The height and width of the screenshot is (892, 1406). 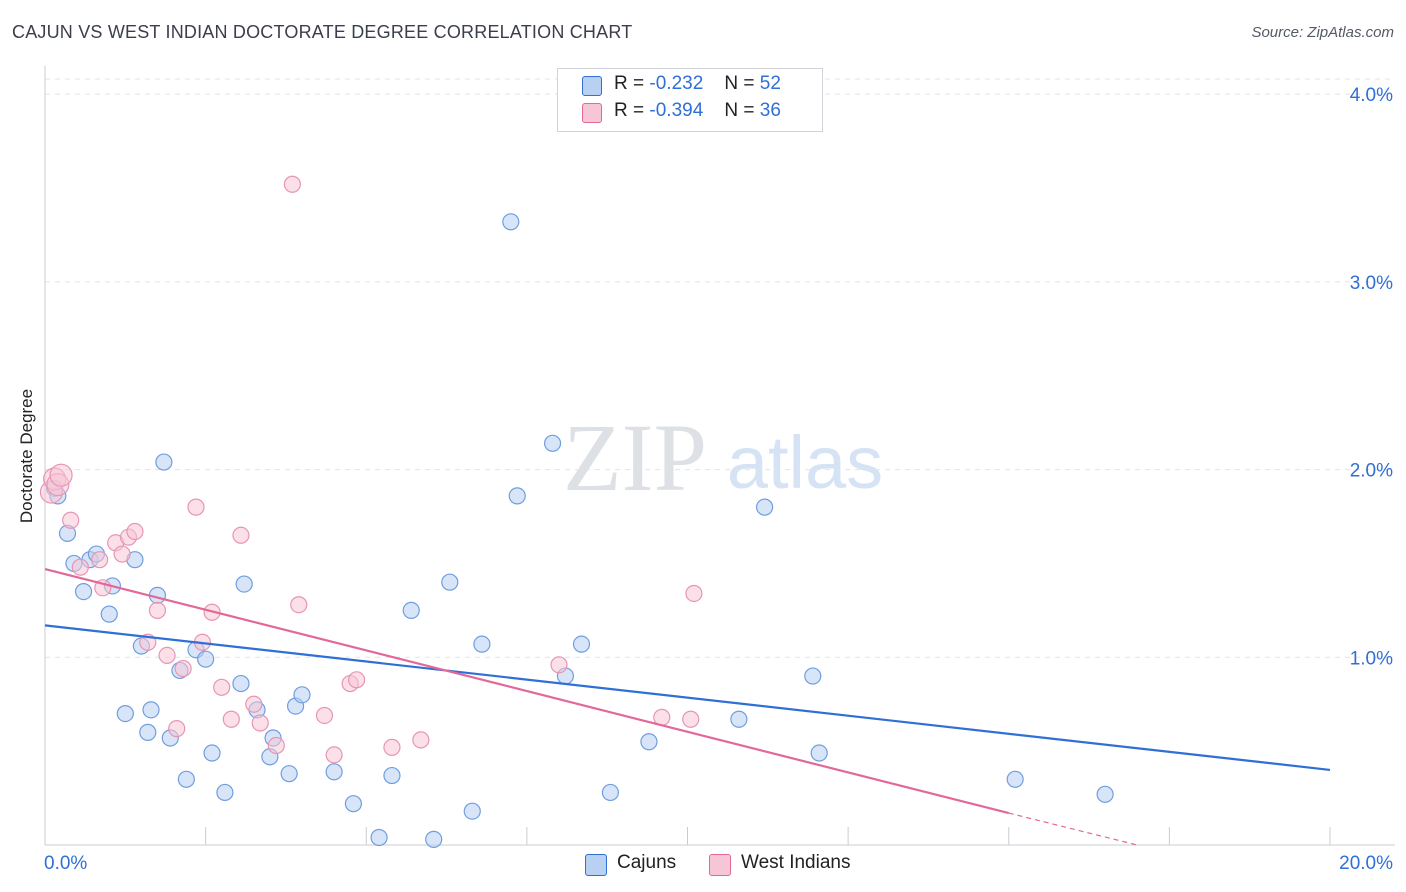 What do you see at coordinates (770, 83) in the screenshot?
I see `stats-n-value: 52` at bounding box center [770, 83].